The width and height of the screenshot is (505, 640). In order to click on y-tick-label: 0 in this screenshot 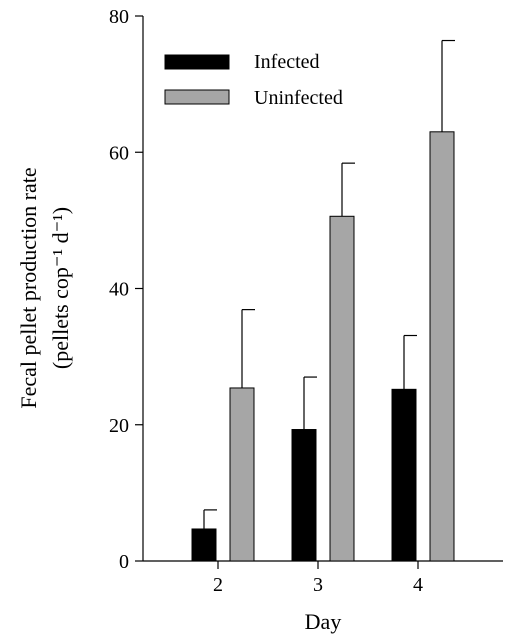, I will do `click(124, 562)`.